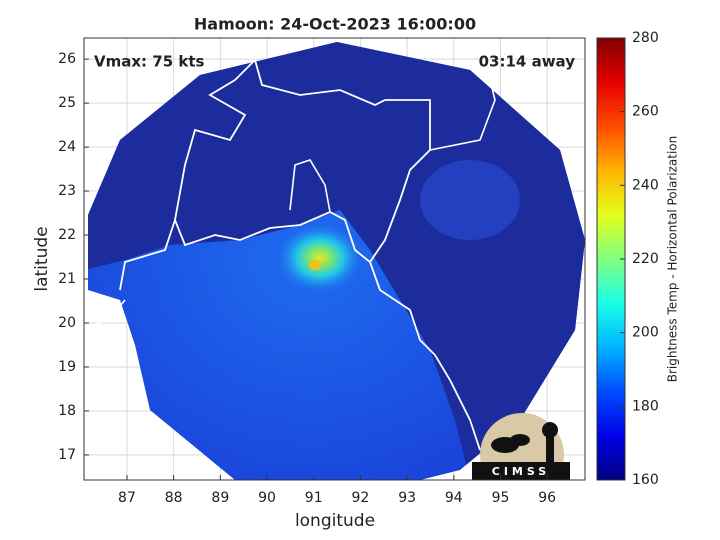 The image size is (720, 540). Describe the element at coordinates (67, 367) in the screenshot. I see `y-tick-label: 19` at that location.